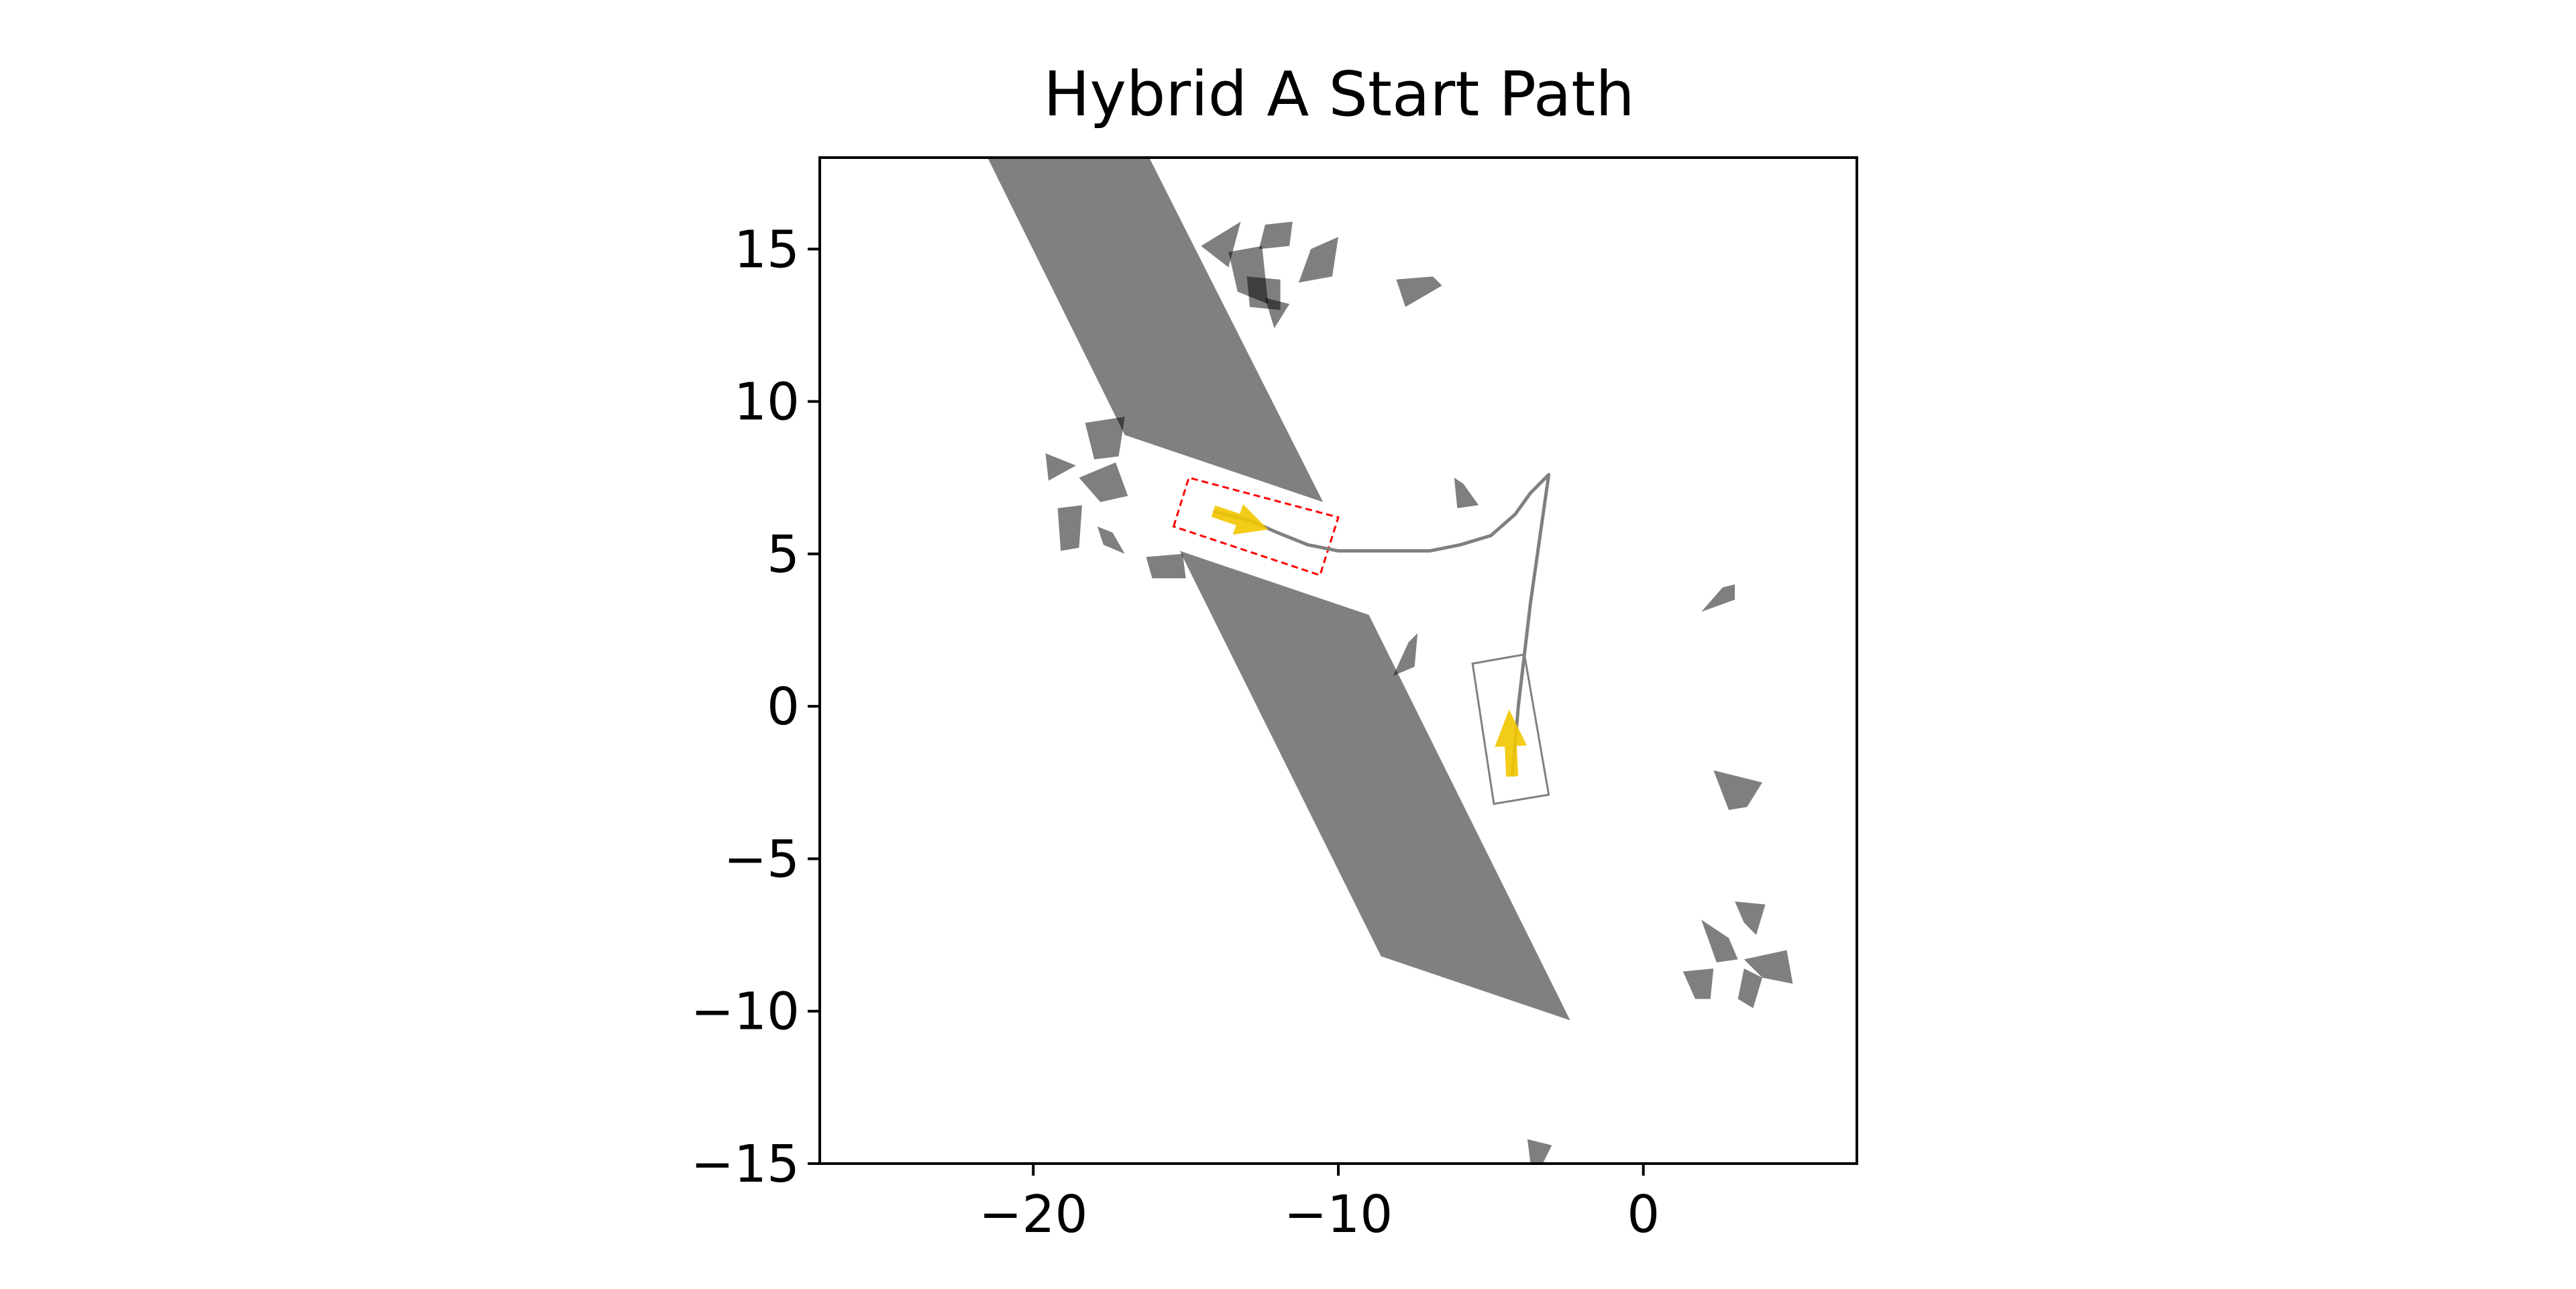 This screenshot has height=1289, width=2576. Describe the element at coordinates (1511, 743) in the screenshot. I see `start-heading-arrow` at that location.